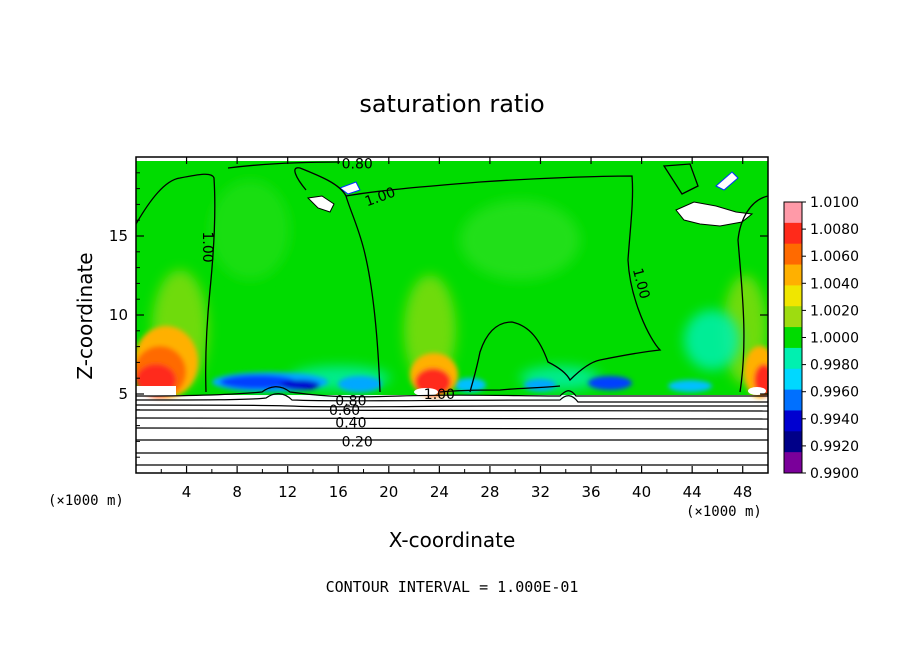 Image resolution: width=904 pixels, height=654 pixels. I want to click on x-tick-label: 32, so click(540, 492).